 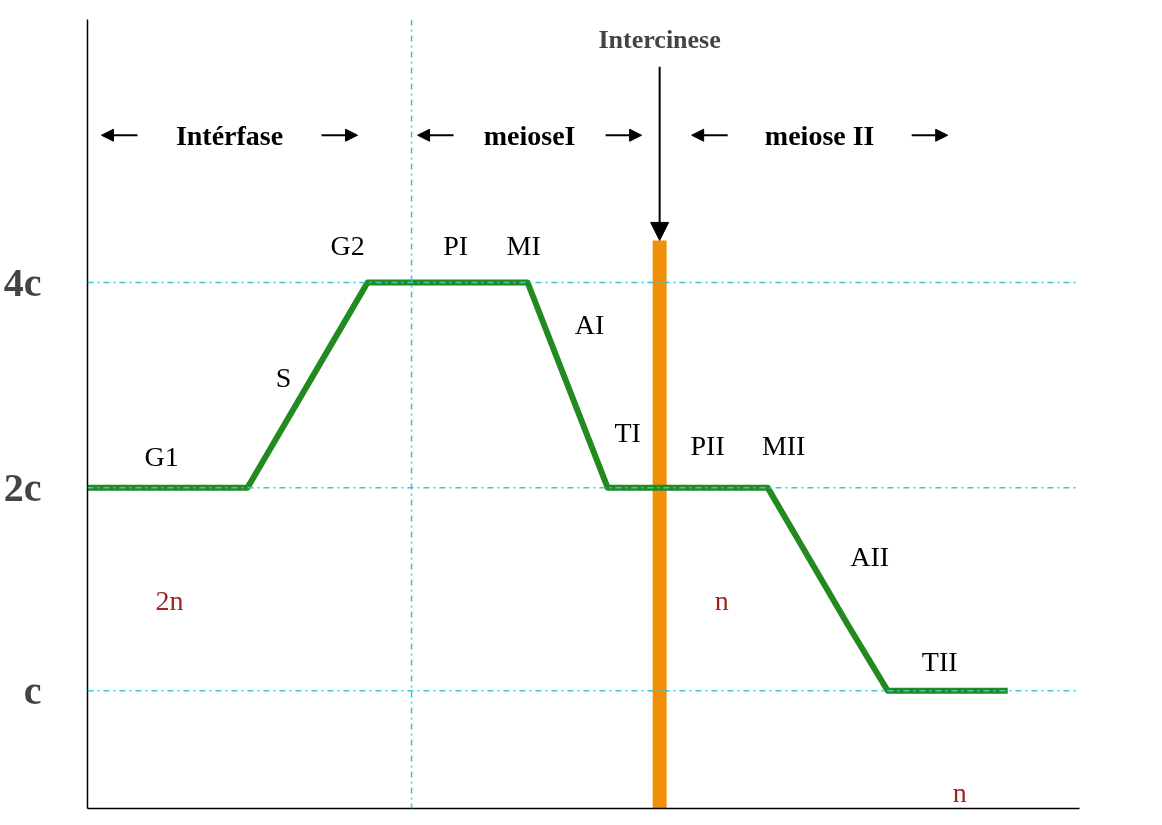 What do you see at coordinates (939, 661) in the screenshot?
I see `annotation: TII` at bounding box center [939, 661].